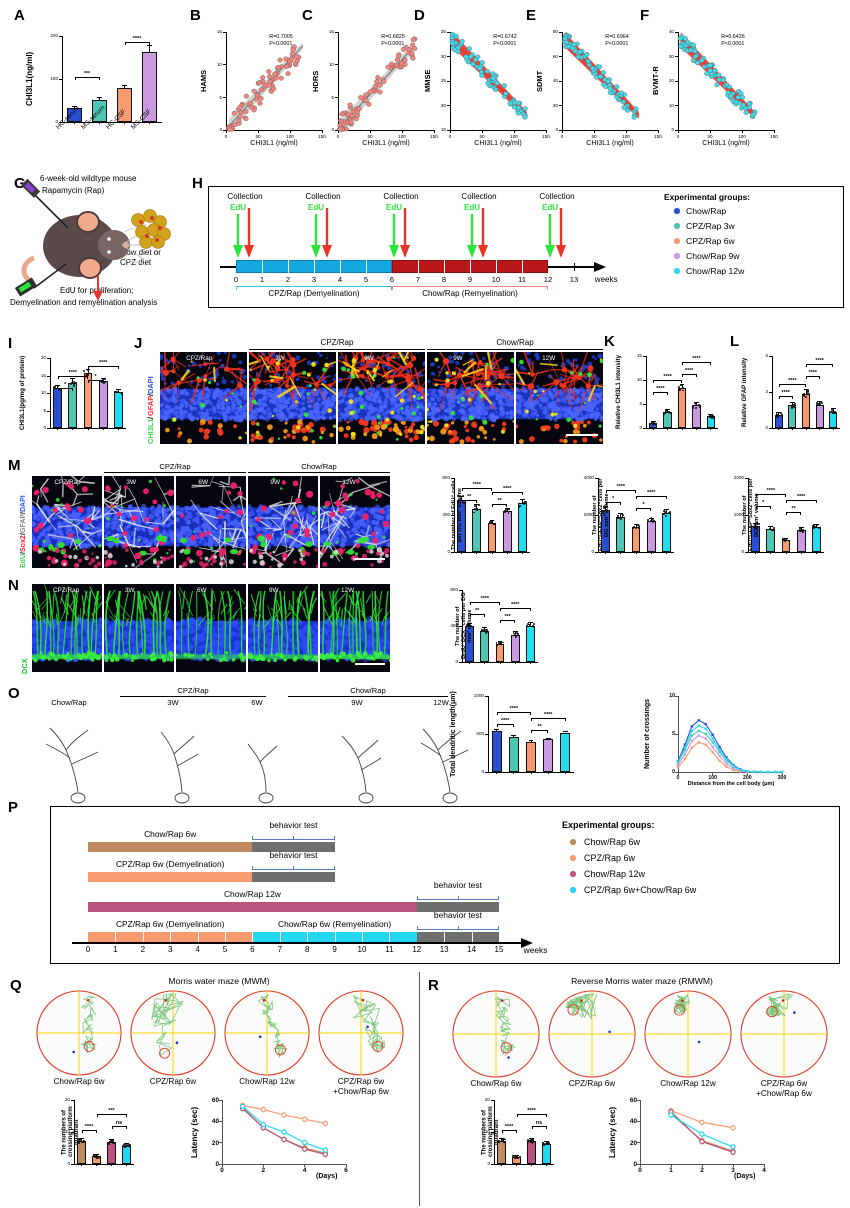  I want to click on significance-label: ****, so click(531, 1111).